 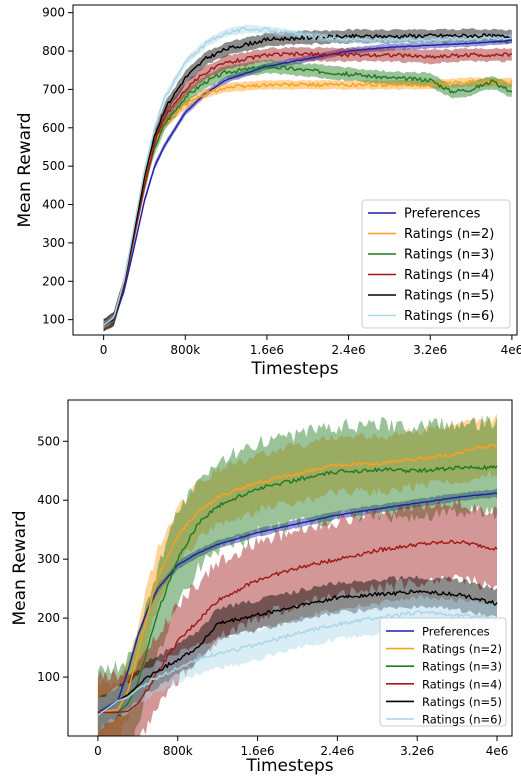 What do you see at coordinates (53, 128) in the screenshot?
I see `y-tick-label: 600` at bounding box center [53, 128].